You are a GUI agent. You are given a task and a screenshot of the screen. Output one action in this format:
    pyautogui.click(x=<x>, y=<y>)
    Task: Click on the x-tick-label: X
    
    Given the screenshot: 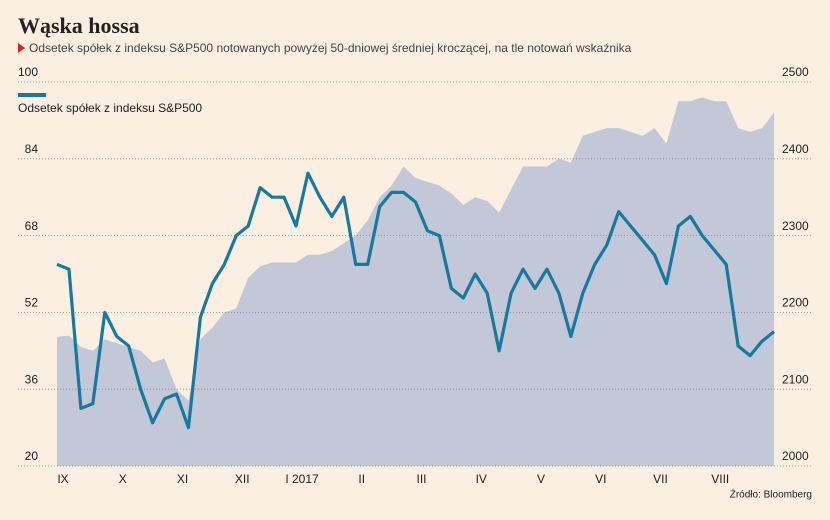 What is the action you would take?
    pyautogui.click(x=123, y=479)
    